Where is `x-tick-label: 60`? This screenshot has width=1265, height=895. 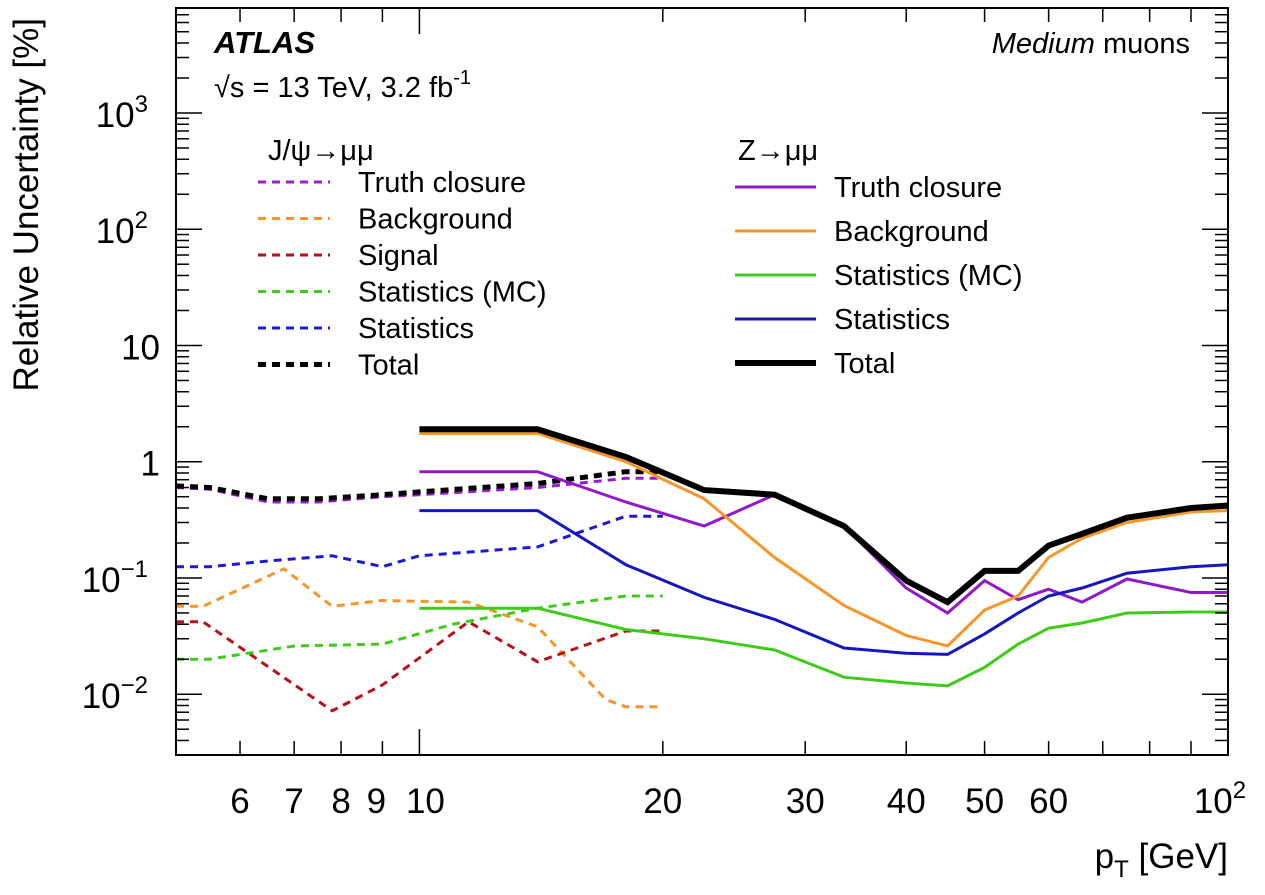 x-tick-label: 60 is located at coordinates (1048, 801).